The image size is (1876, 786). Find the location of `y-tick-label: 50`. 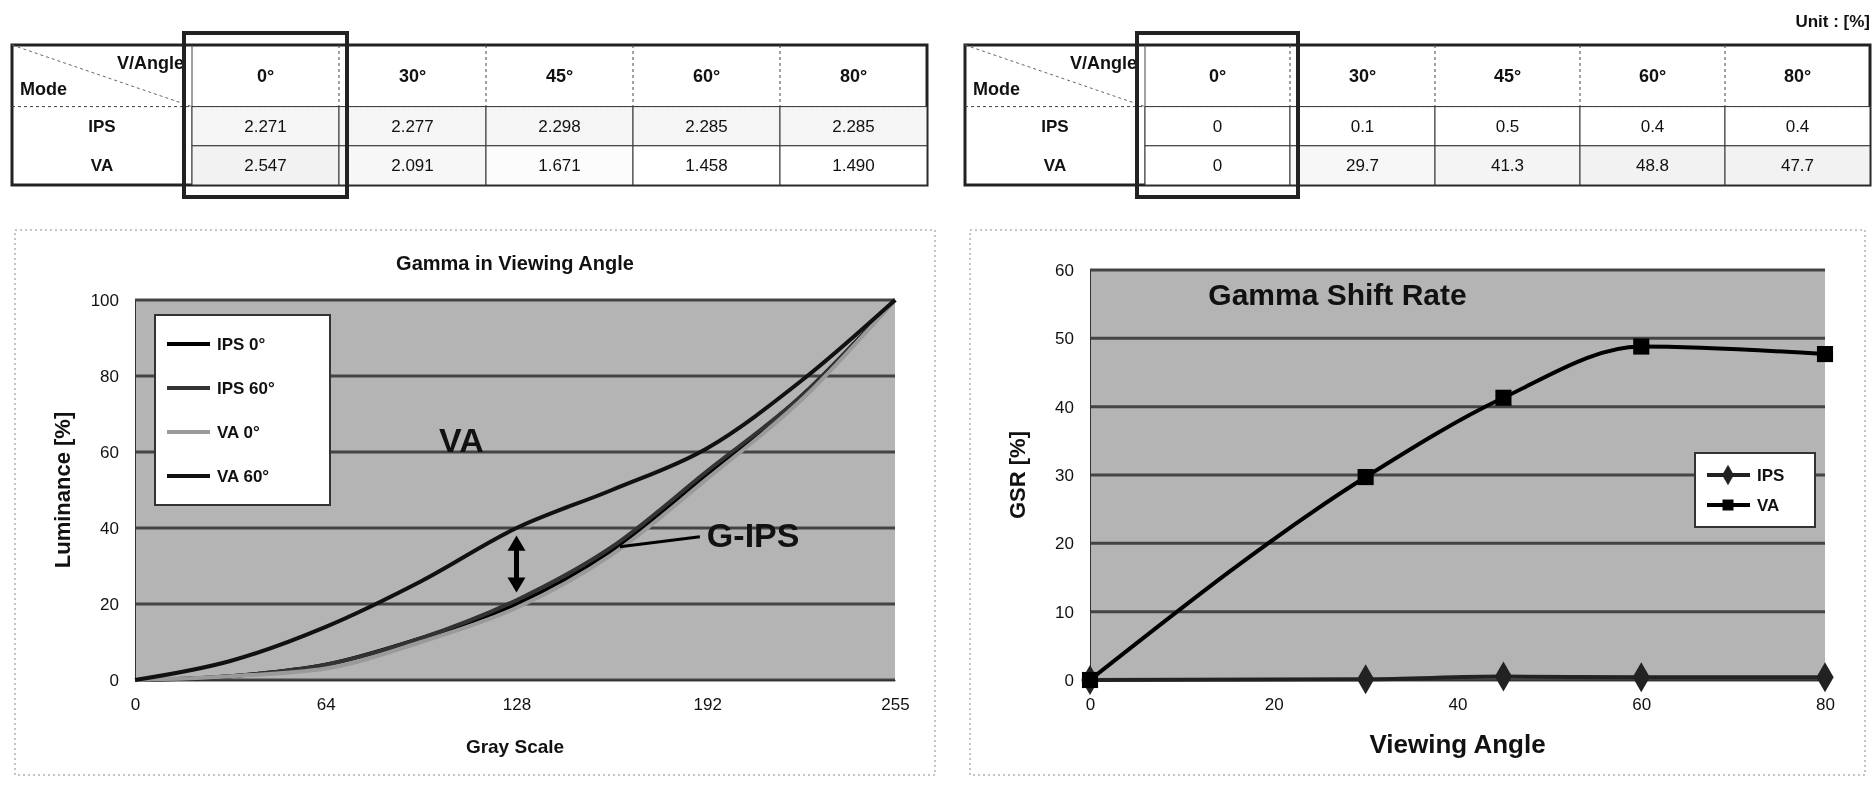

y-tick-label: 50 is located at coordinates (1064, 339).